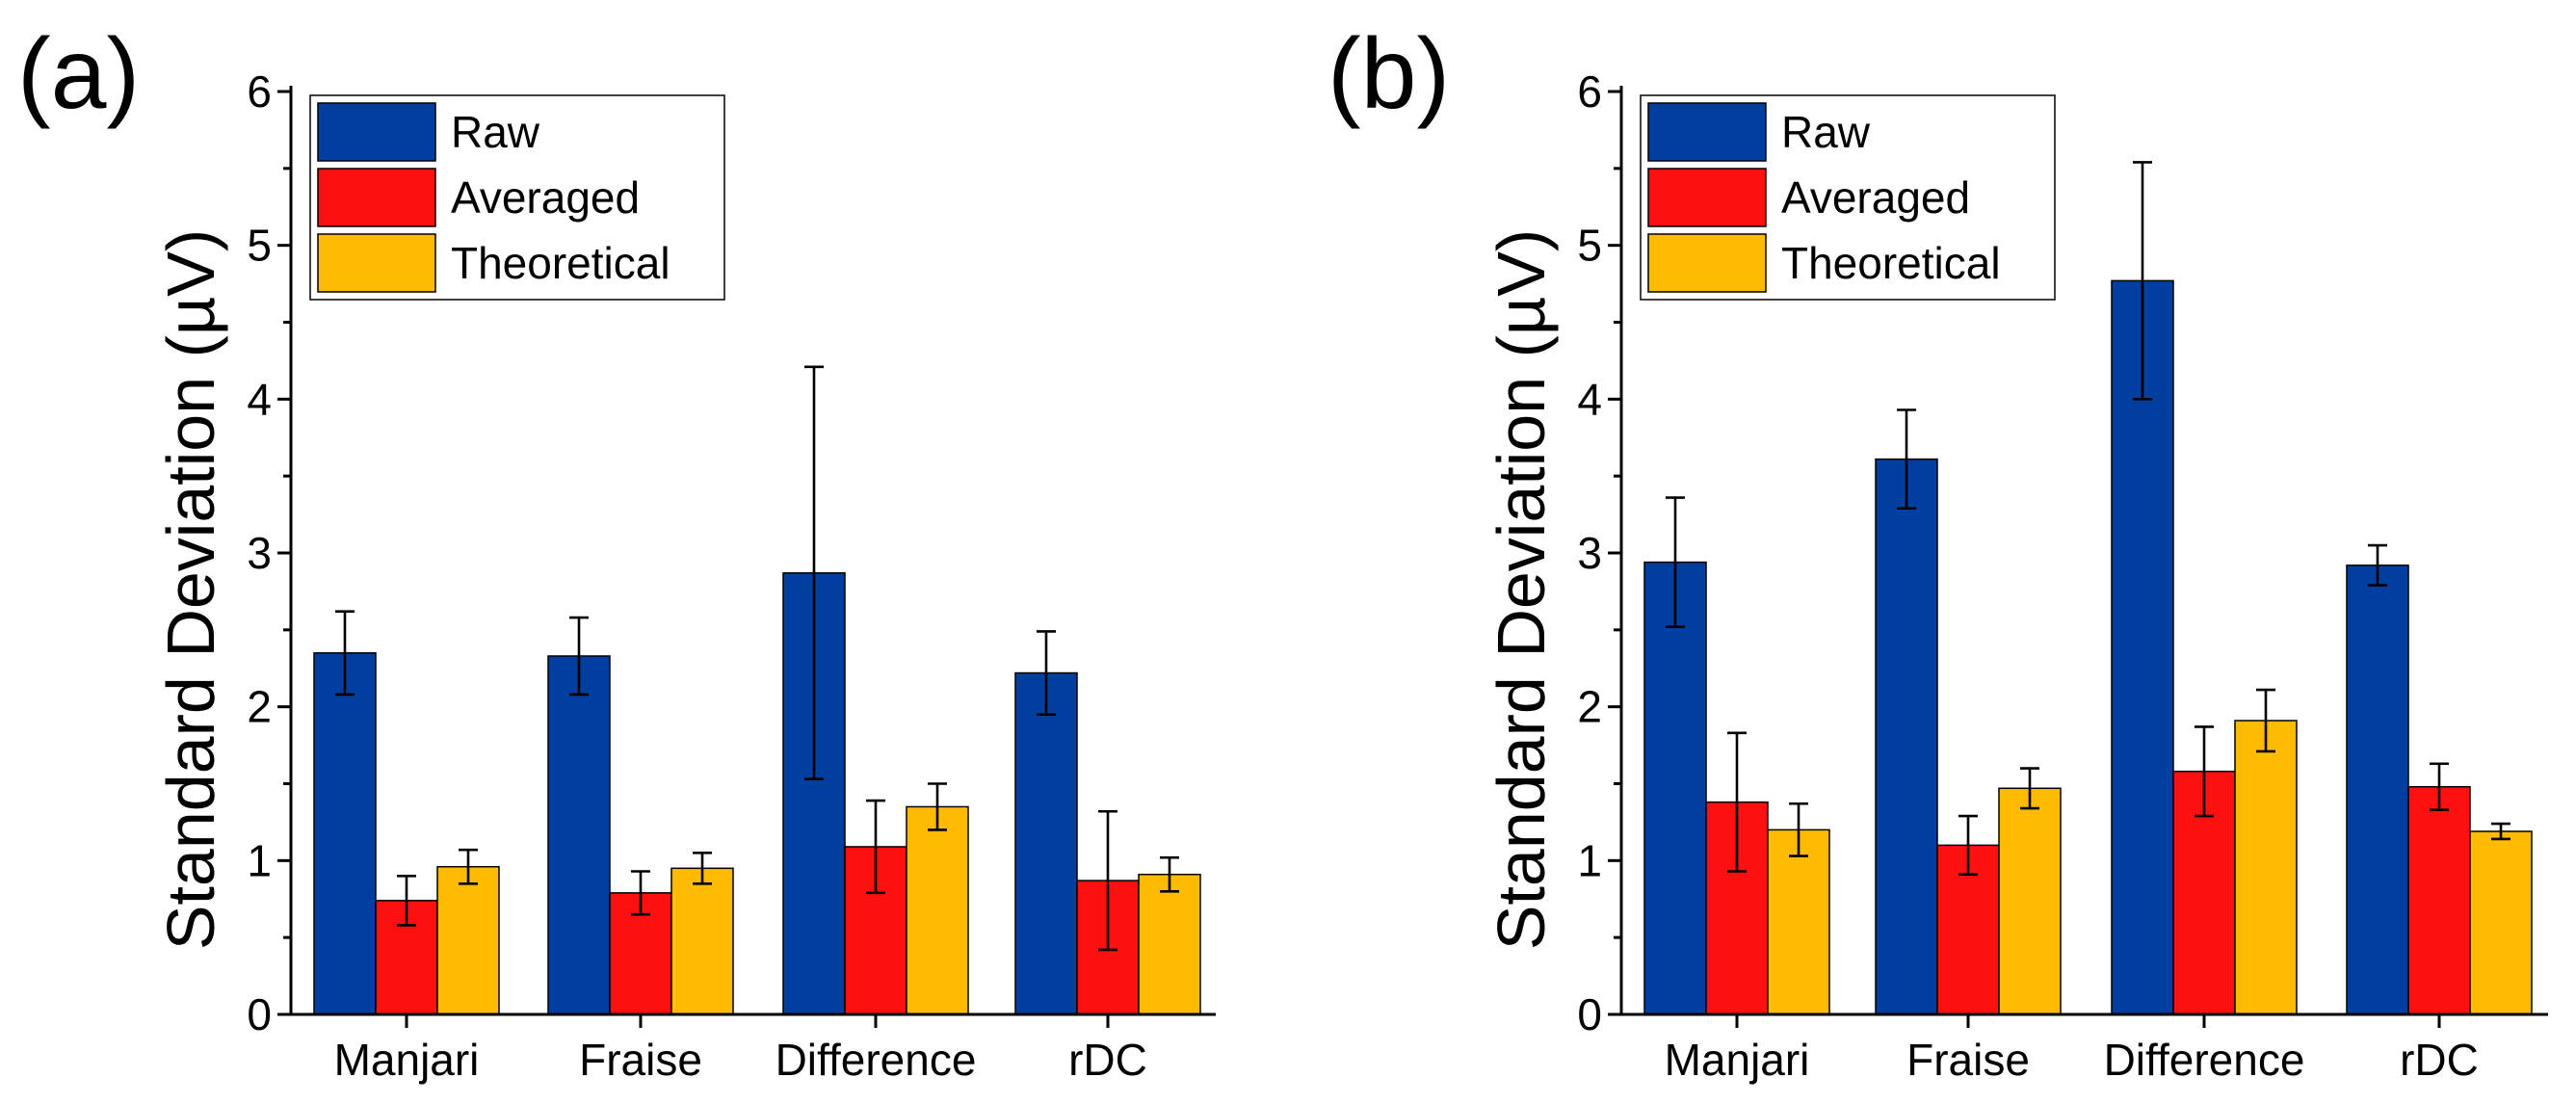 This screenshot has width=2576, height=1104. I want to click on bar-averaged-rdc, so click(2439, 900).